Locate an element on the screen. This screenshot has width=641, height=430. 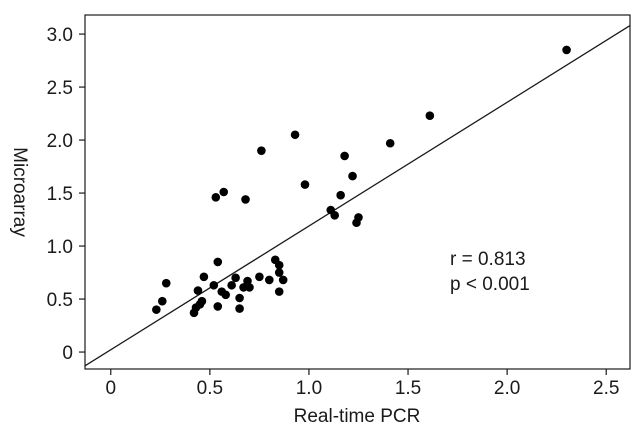
x-axis-label: Real-time PCR is located at coordinates (357, 416).